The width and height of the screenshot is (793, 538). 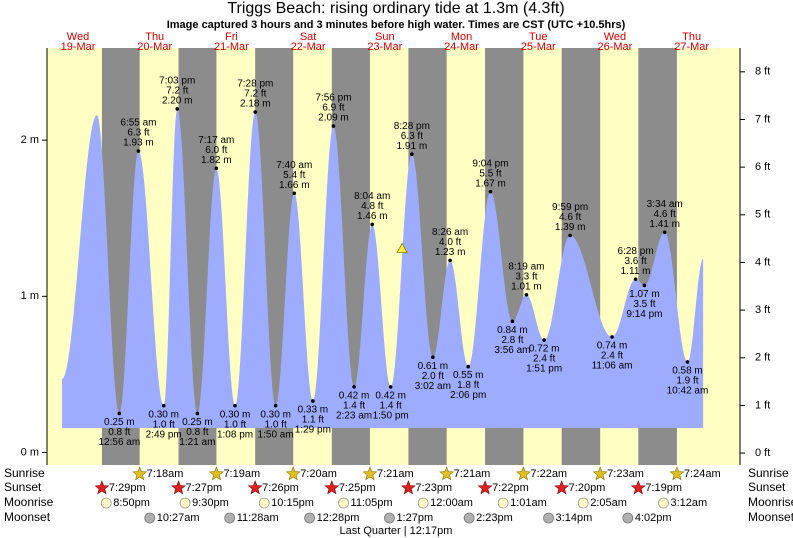 I want to click on current-level-marker, so click(x=402, y=247).